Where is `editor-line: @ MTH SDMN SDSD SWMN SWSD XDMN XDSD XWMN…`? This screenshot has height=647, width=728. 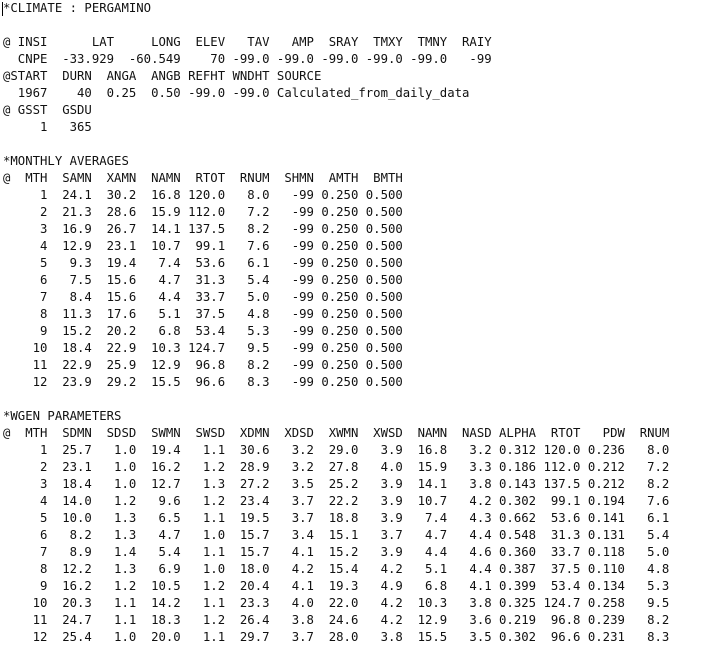 editor-line: @ MTH SDMN SDSD SWMN SWSD XDMN XDSD XWMN… is located at coordinates (336, 433).